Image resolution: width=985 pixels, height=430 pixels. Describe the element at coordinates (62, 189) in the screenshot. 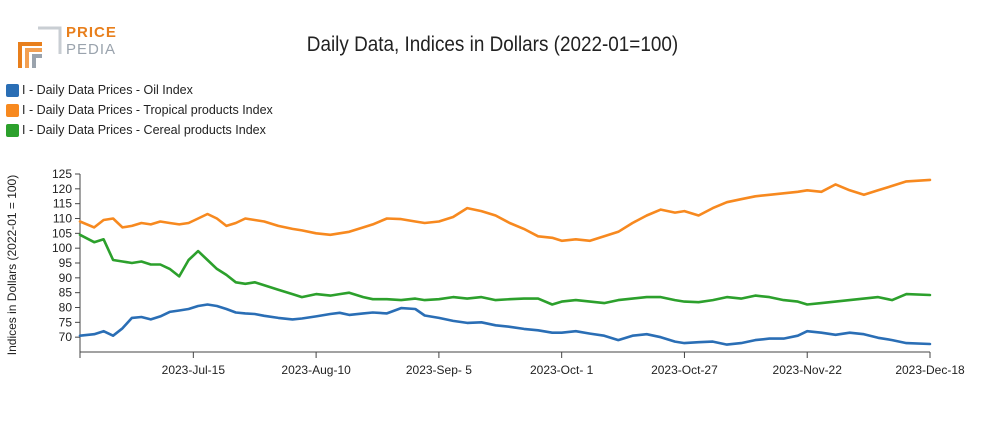

I see `y-tick-label: 120` at that location.